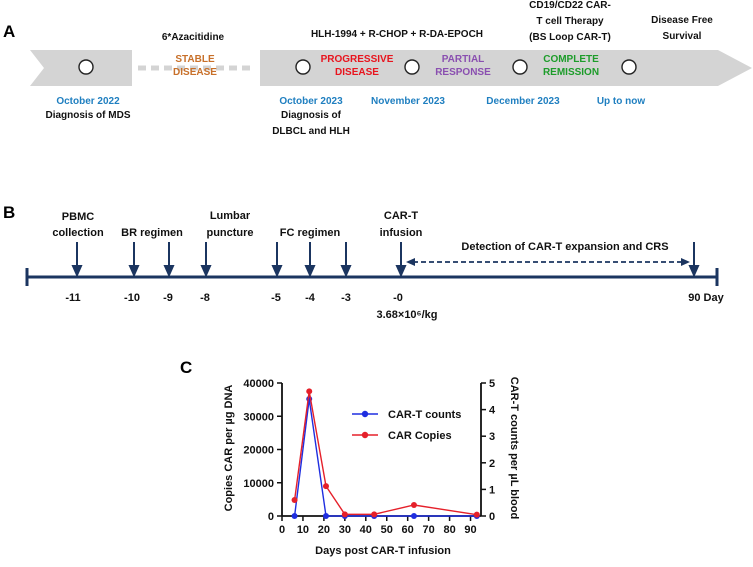 This screenshot has width=753, height=567. I want to click on status-complete-2: REMISSION, so click(571, 72).